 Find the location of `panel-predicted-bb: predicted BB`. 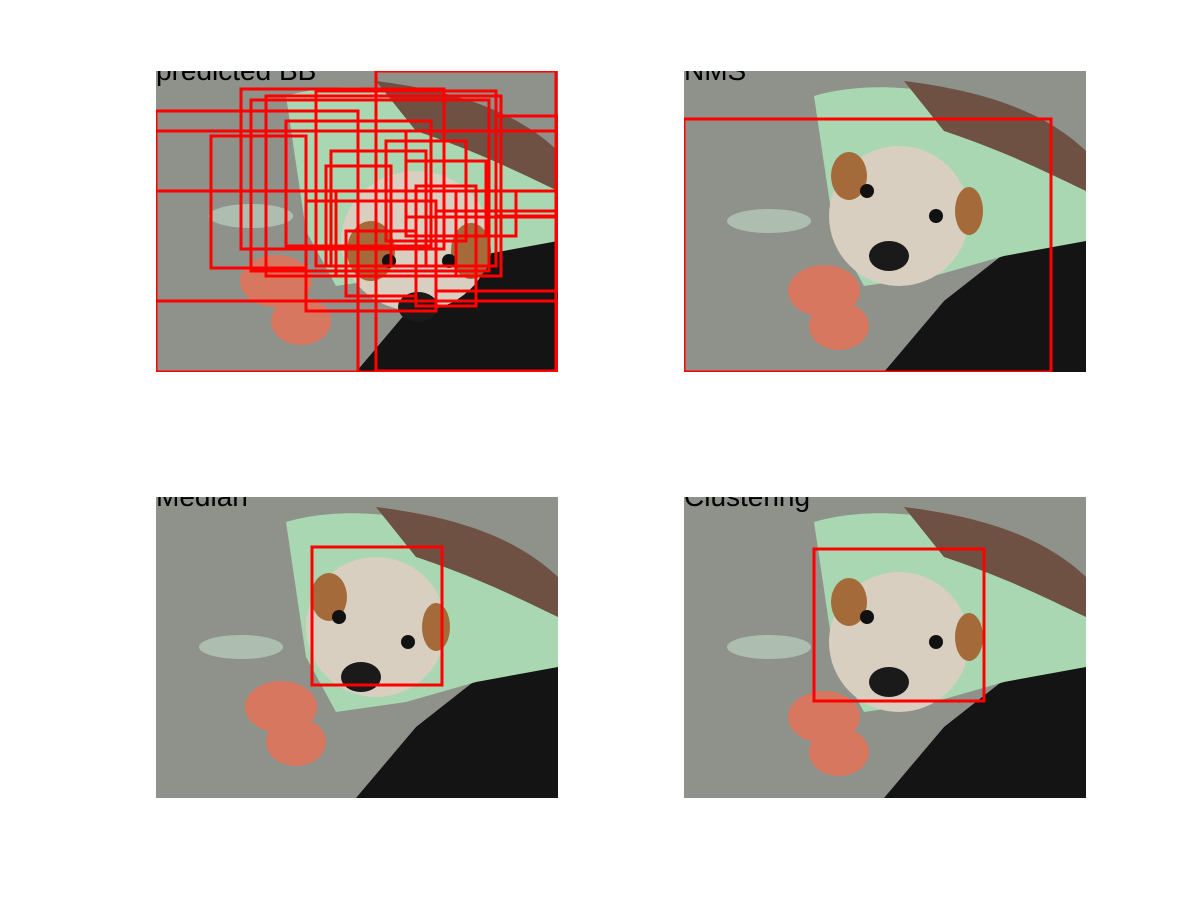

panel-predicted-bb: predicted BB is located at coordinates (357, 221).